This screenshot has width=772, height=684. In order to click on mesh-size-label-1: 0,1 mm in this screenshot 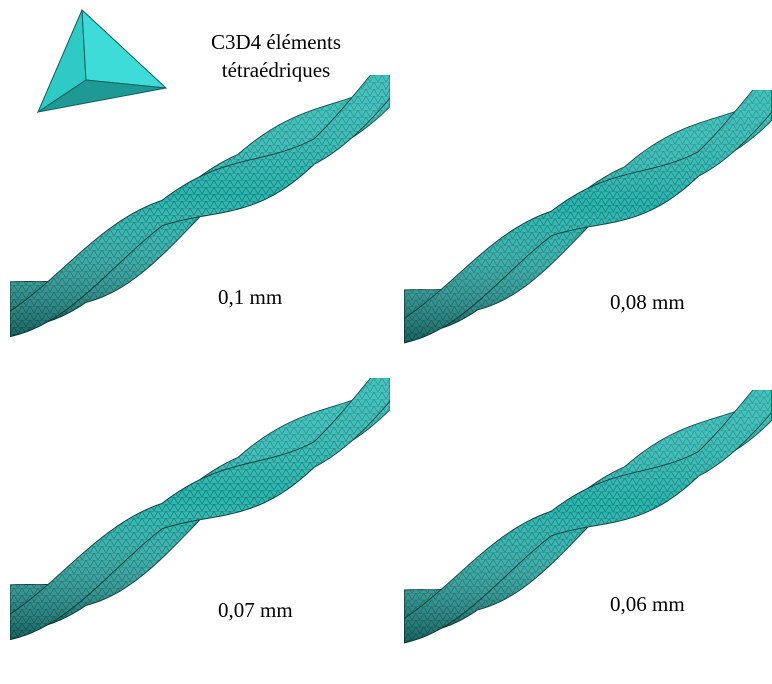, I will do `click(250, 297)`.